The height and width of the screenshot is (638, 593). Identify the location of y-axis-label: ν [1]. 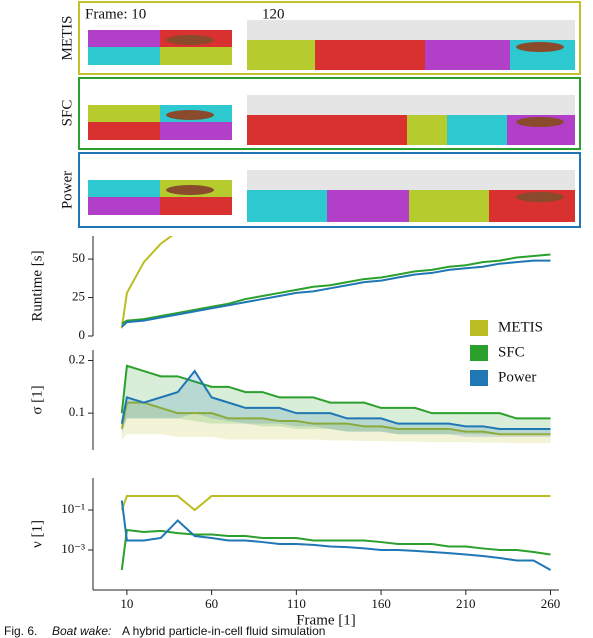
(37, 534).